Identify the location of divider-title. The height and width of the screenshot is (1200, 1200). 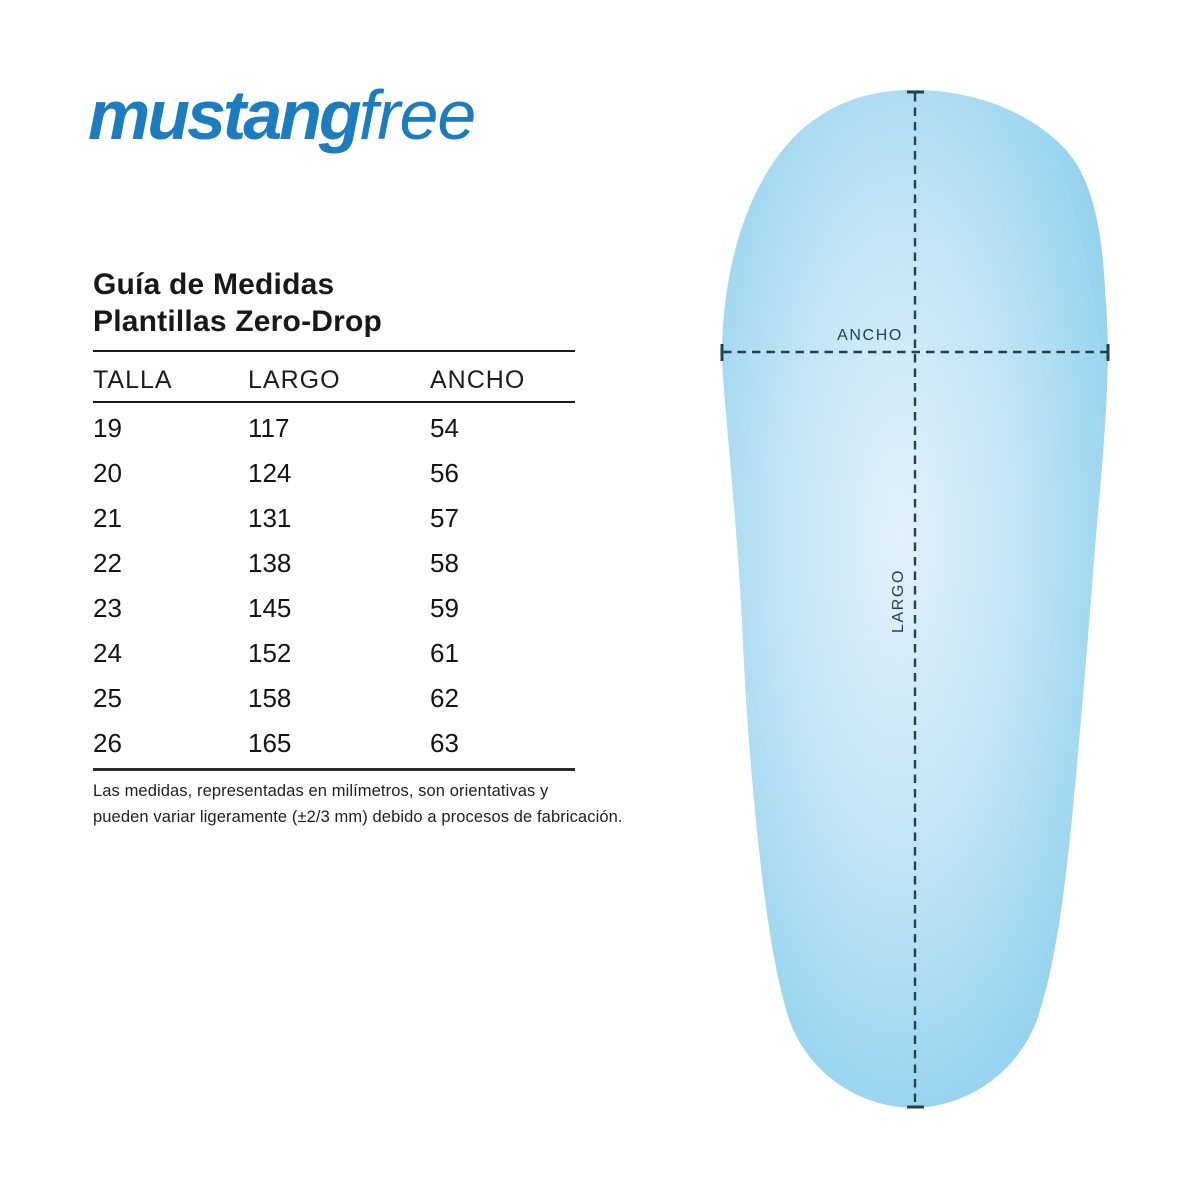
(334, 351).